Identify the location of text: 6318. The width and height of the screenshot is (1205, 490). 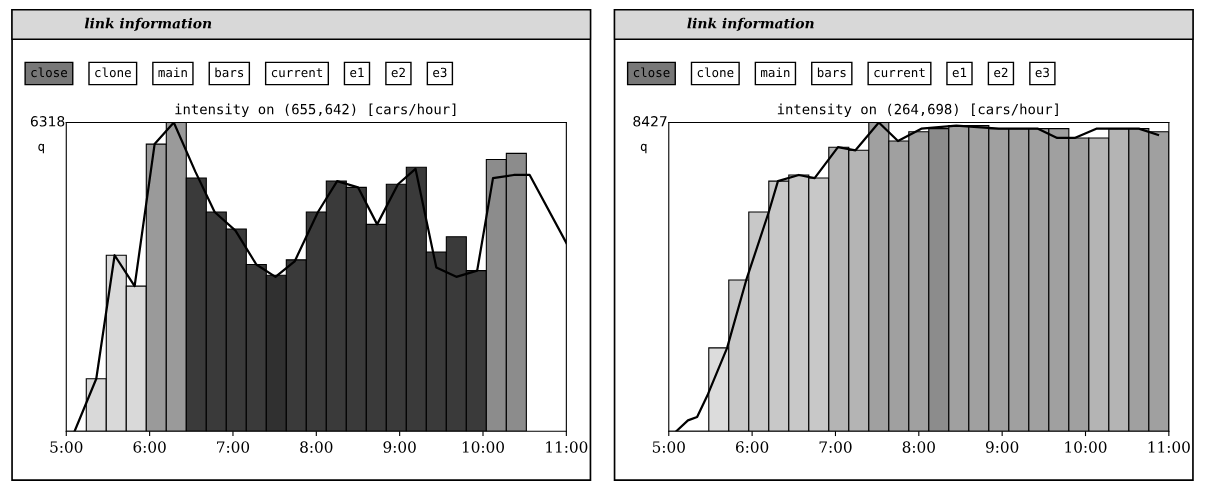
(47, 121).